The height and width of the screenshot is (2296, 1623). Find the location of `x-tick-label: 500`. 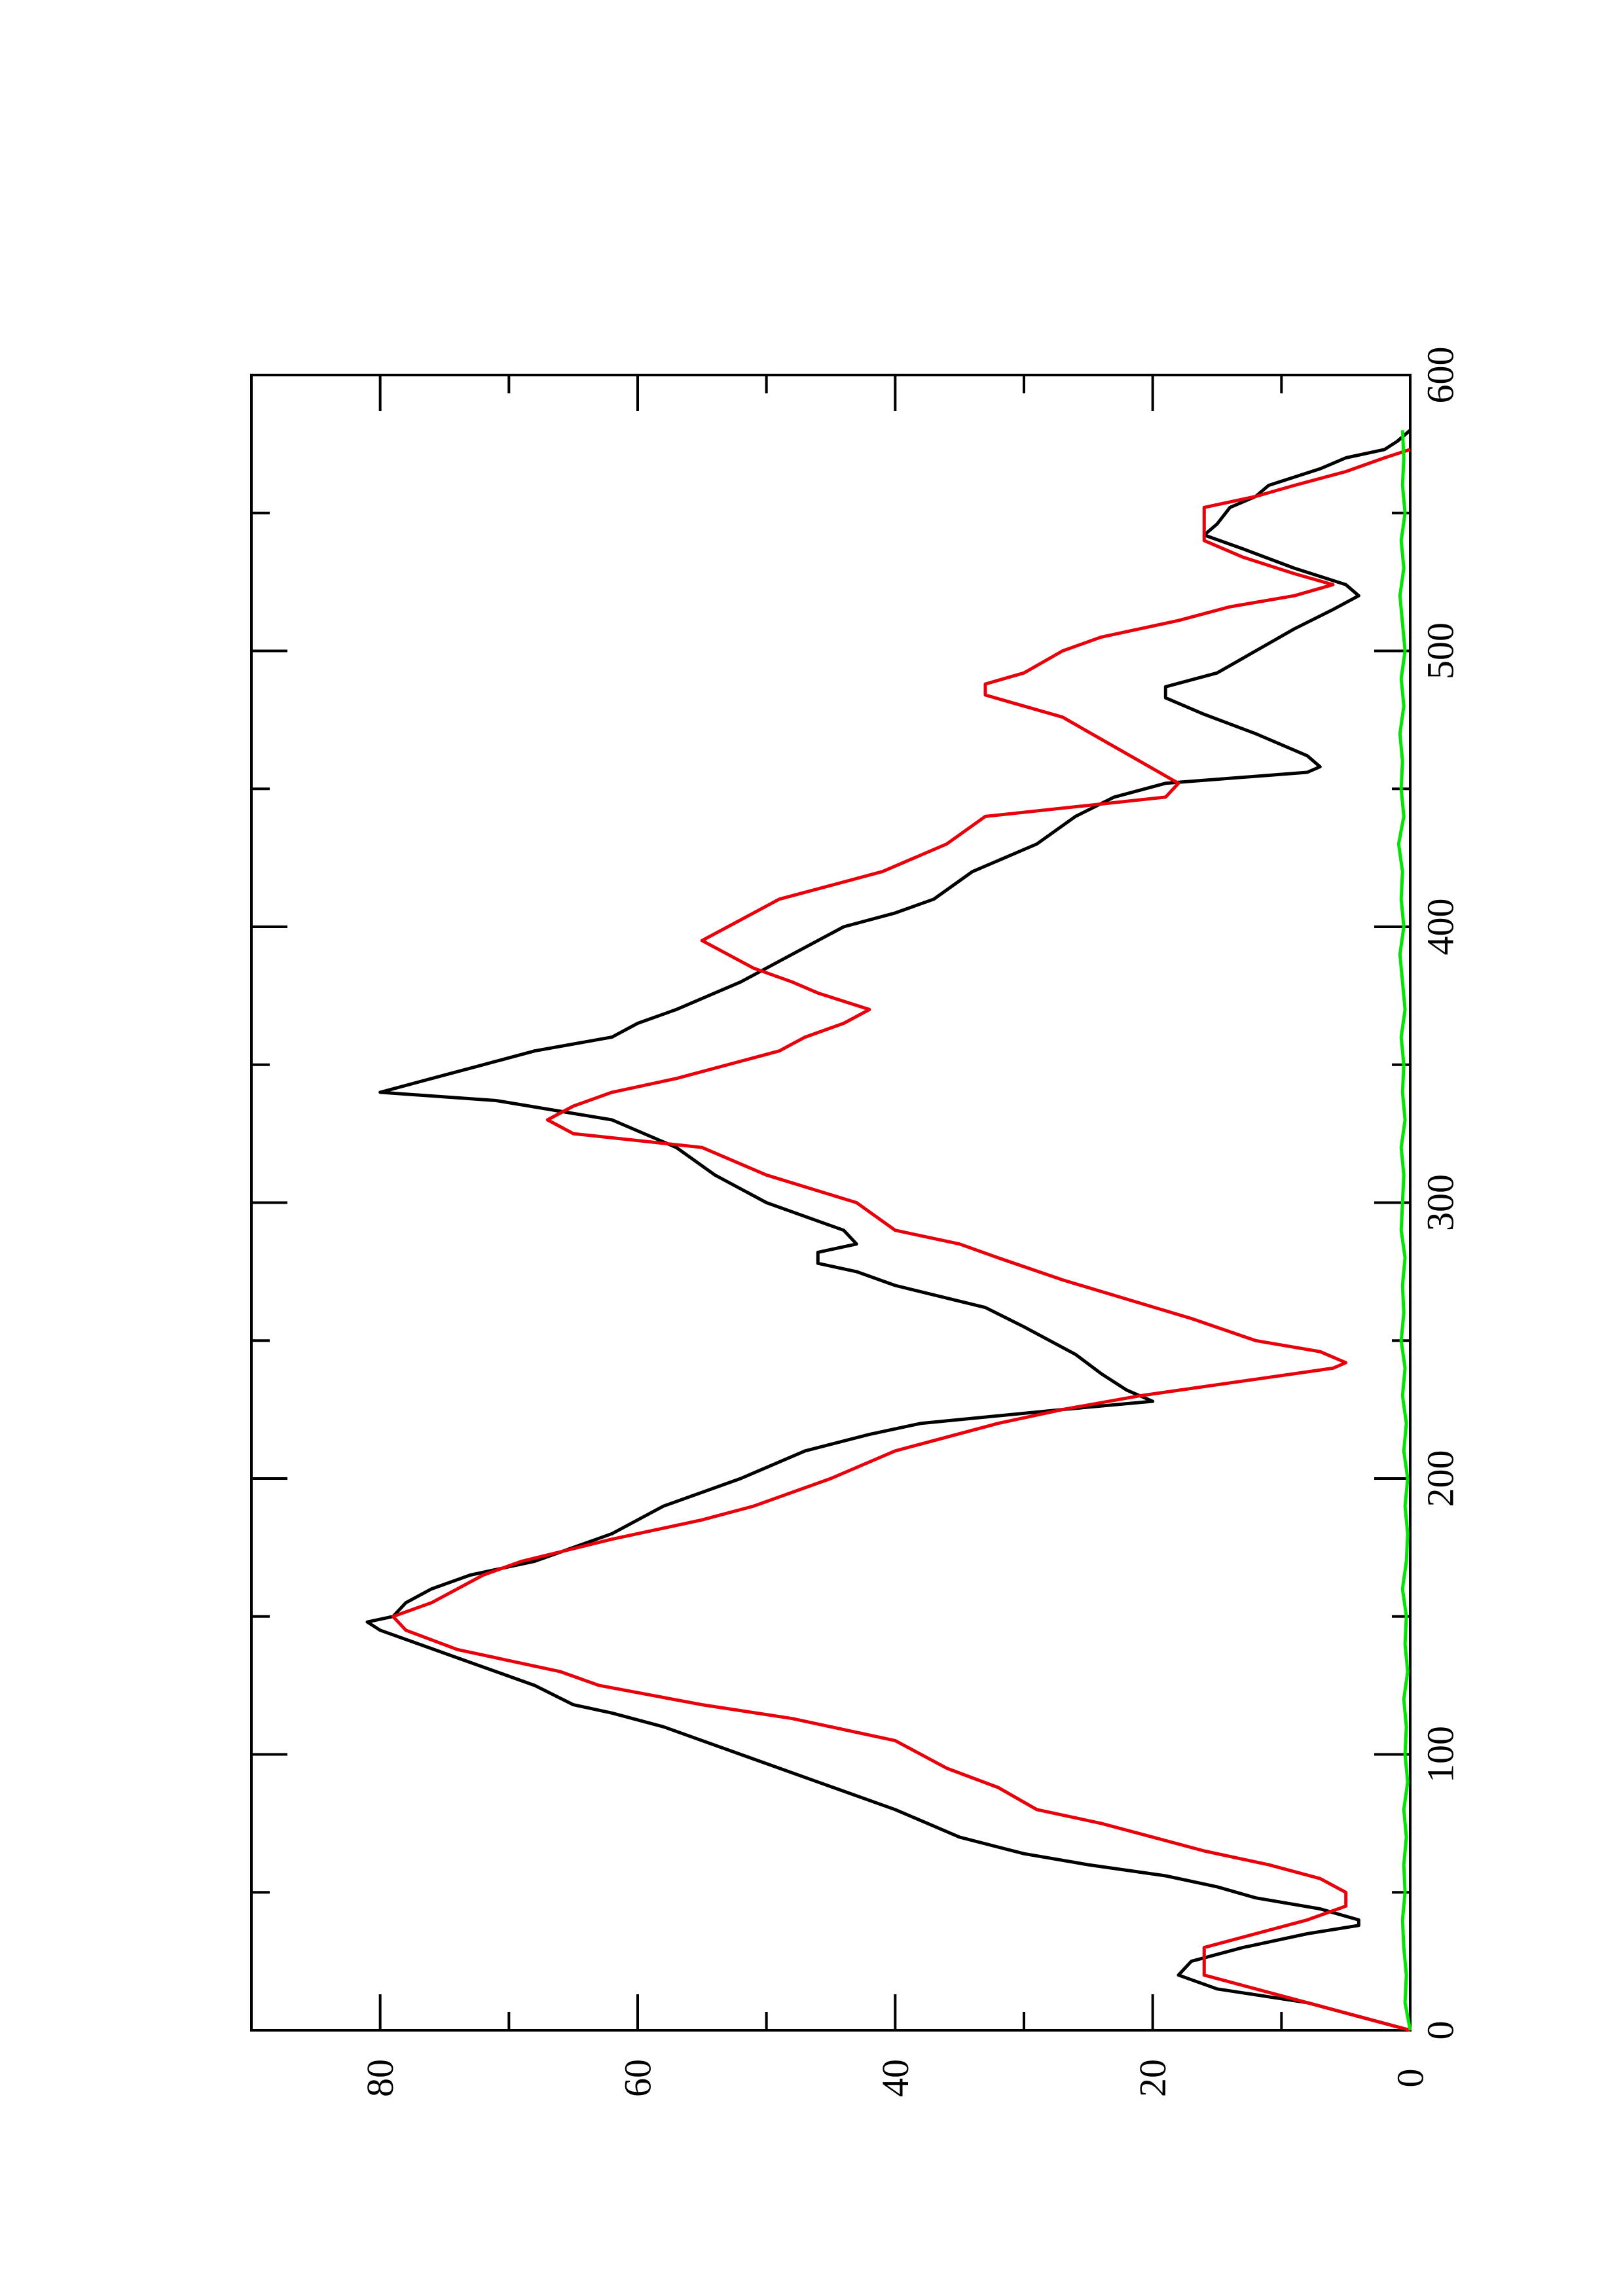

x-tick-label: 500 is located at coordinates (1440, 650).